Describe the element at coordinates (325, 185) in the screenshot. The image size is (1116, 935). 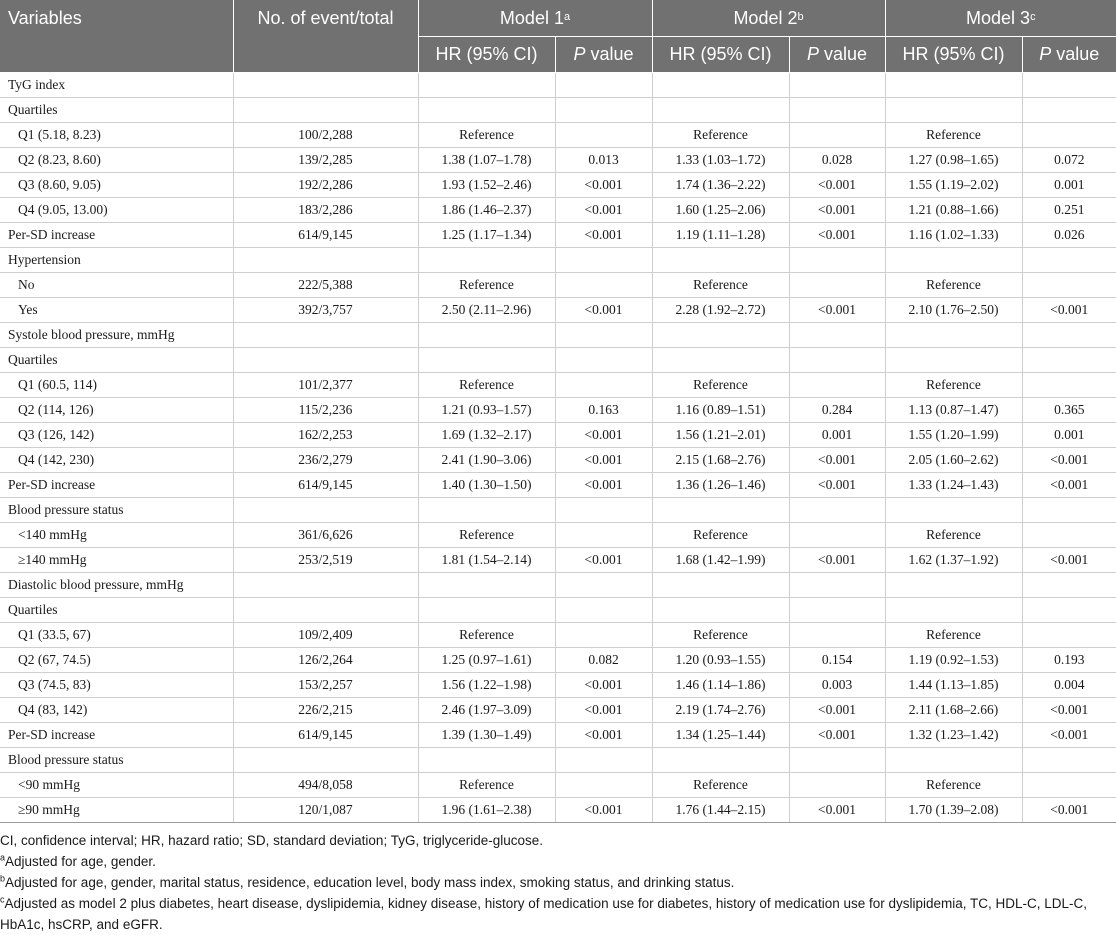
I see `events-cell: 192/2,286` at that location.